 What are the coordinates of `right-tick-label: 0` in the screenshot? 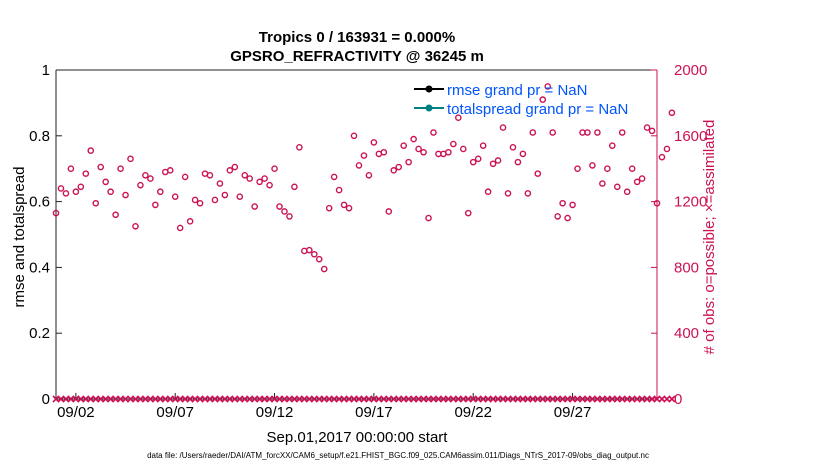 It's located at (678, 399).